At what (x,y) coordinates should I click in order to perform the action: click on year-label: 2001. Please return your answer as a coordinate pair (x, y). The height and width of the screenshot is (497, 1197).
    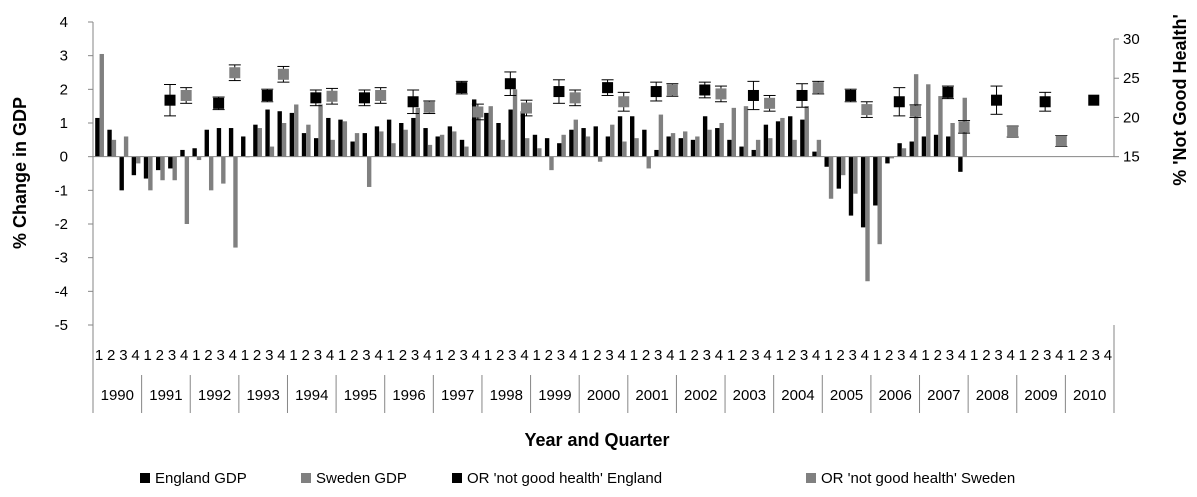
    Looking at the image, I should click on (651, 395).